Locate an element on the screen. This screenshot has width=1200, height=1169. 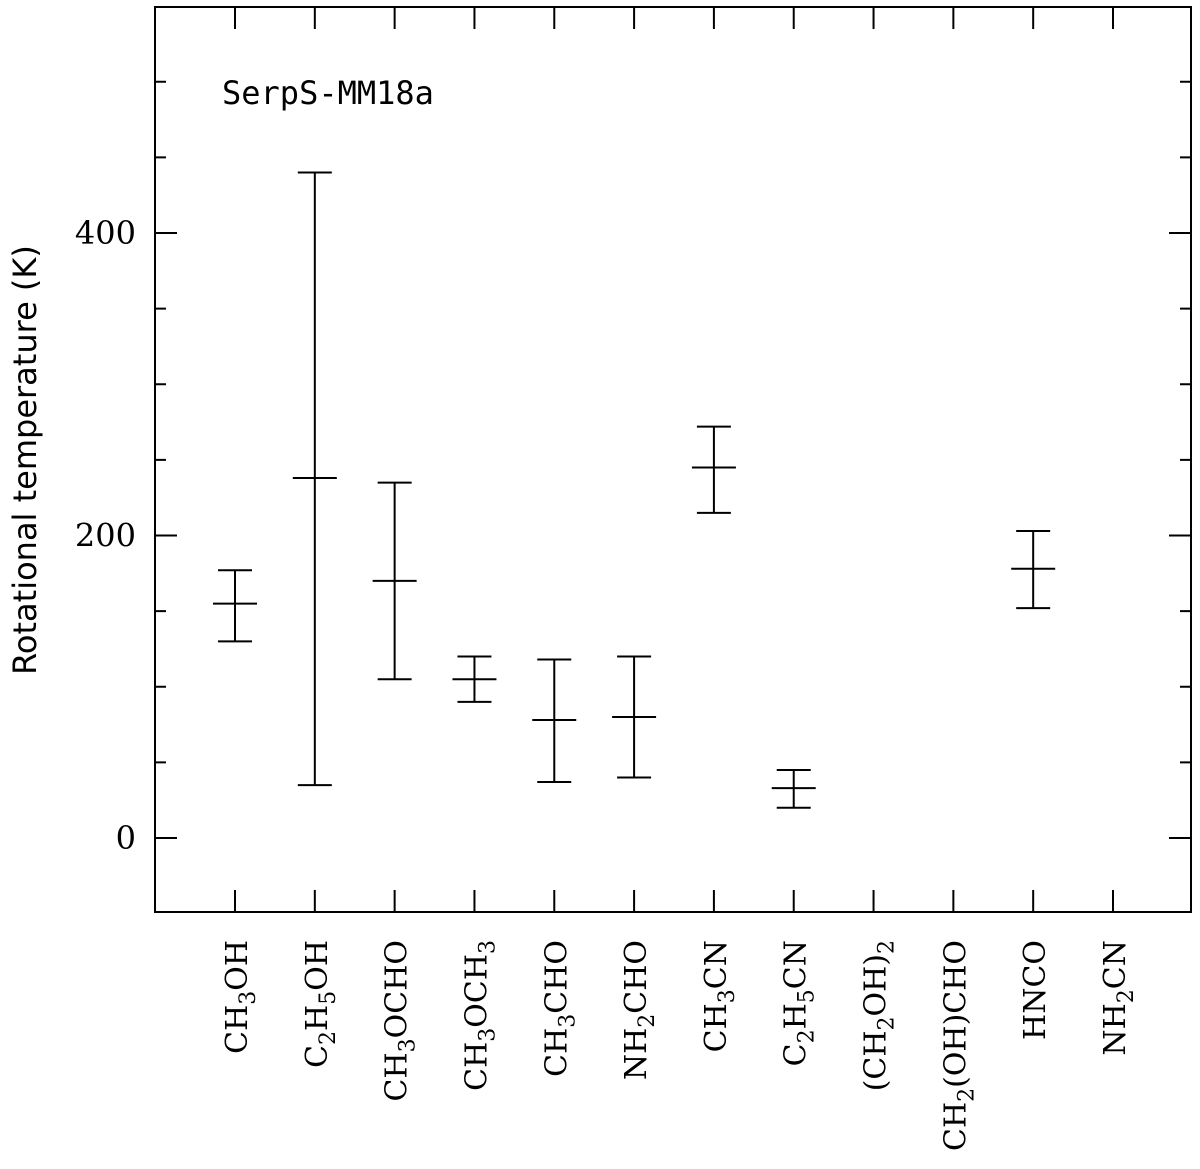
y-tick-label: 200 is located at coordinates (105, 536).